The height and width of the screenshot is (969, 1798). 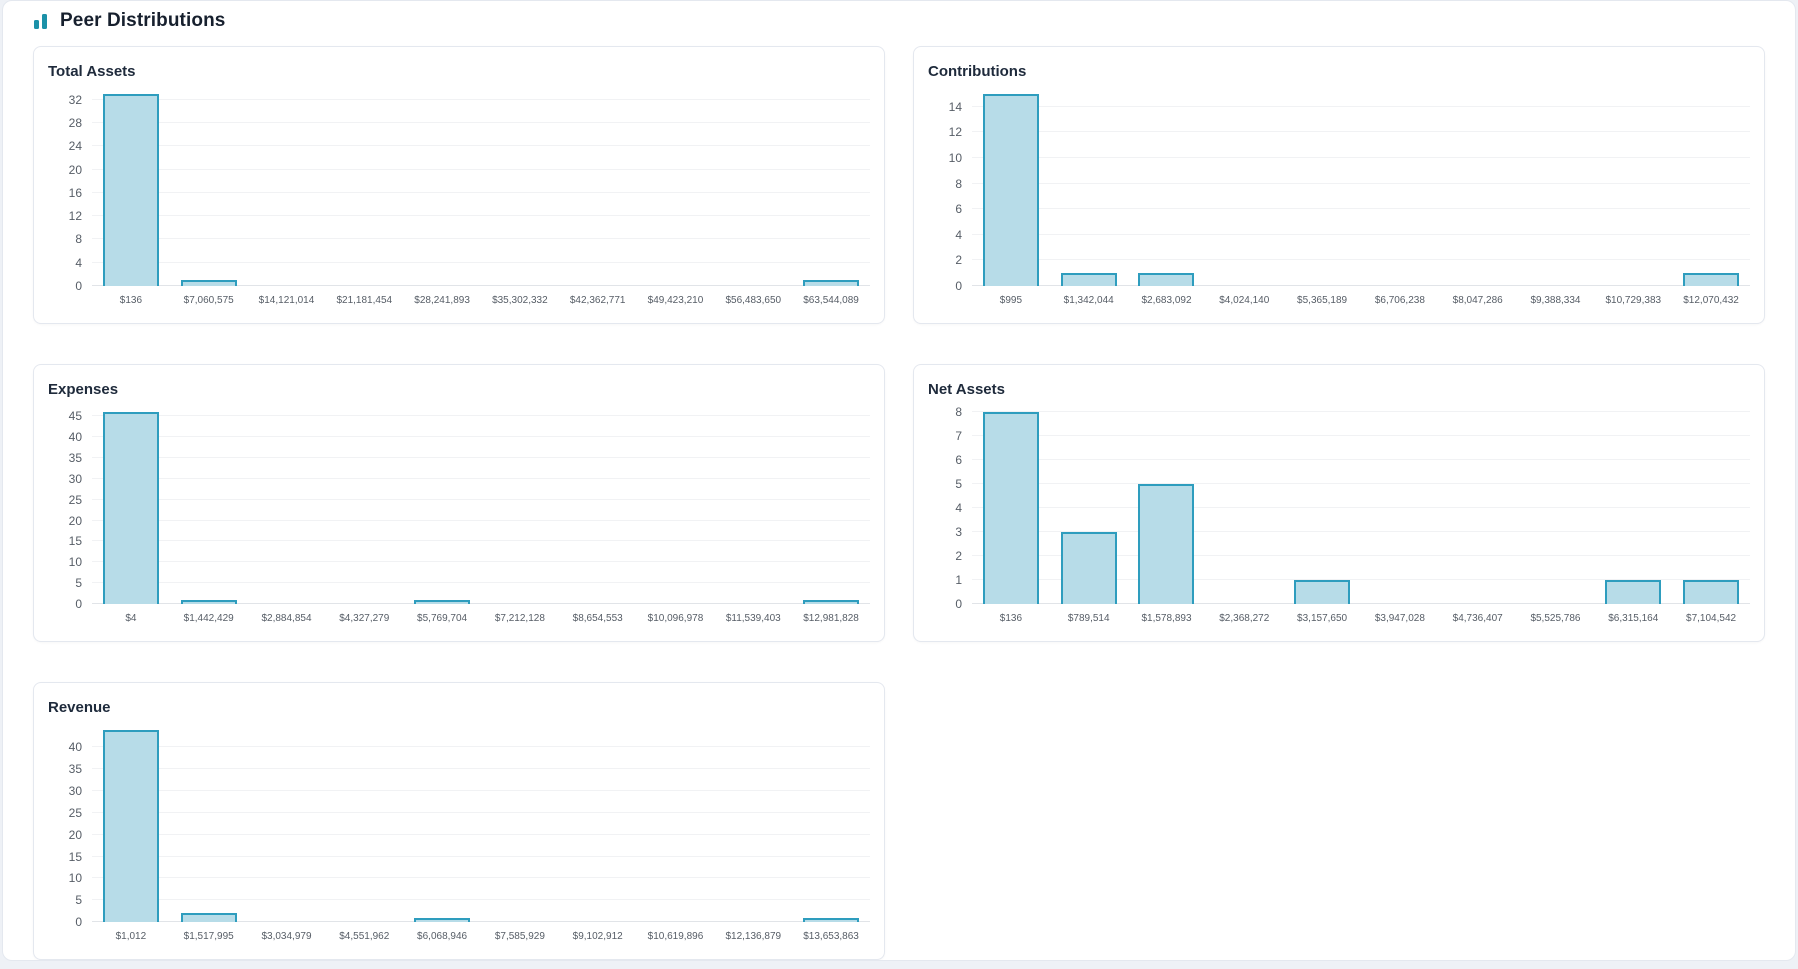 What do you see at coordinates (1555, 300) in the screenshot?
I see `x-tick-label: $9,388,334` at bounding box center [1555, 300].